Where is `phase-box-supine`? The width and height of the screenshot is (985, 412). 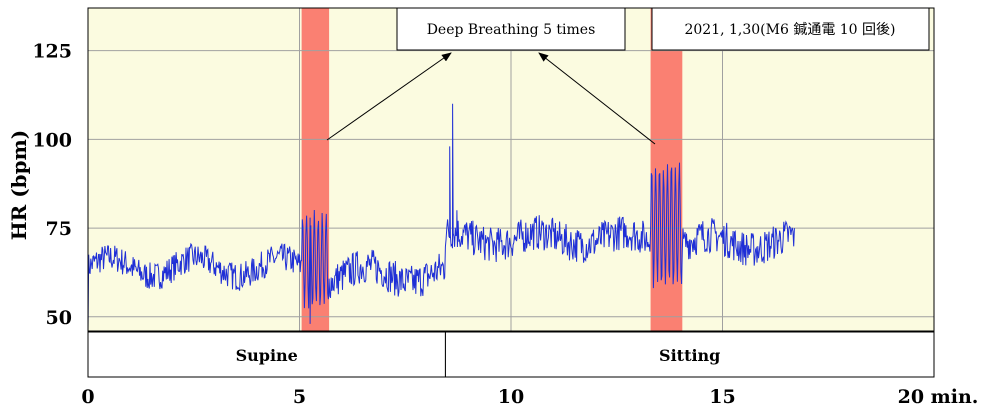 phase-box-supine is located at coordinates (266, 354).